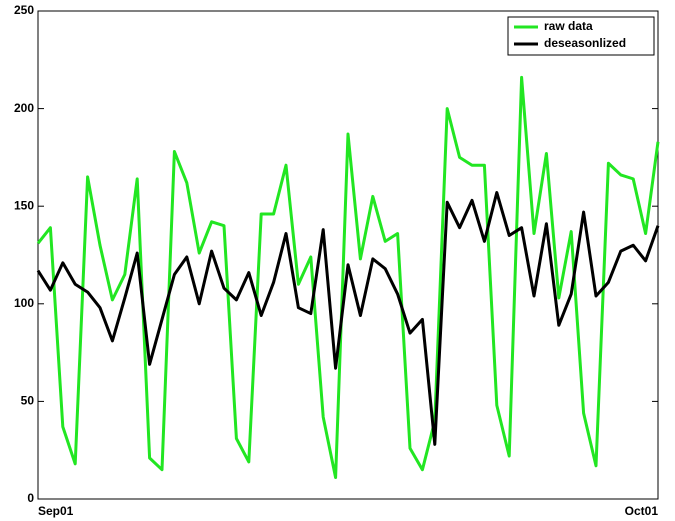 The image size is (675, 521). Describe the element at coordinates (30, 498) in the screenshot. I see `y-tick-label: 0` at that location.